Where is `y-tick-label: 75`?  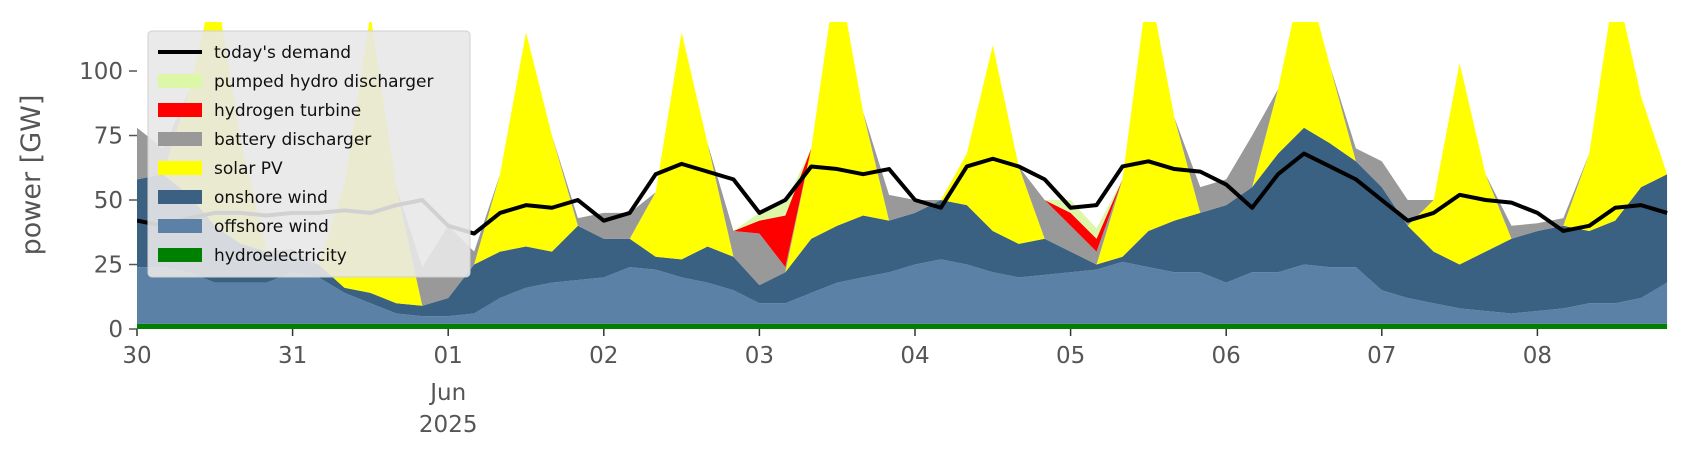
y-tick-label: 75 is located at coordinates (108, 137).